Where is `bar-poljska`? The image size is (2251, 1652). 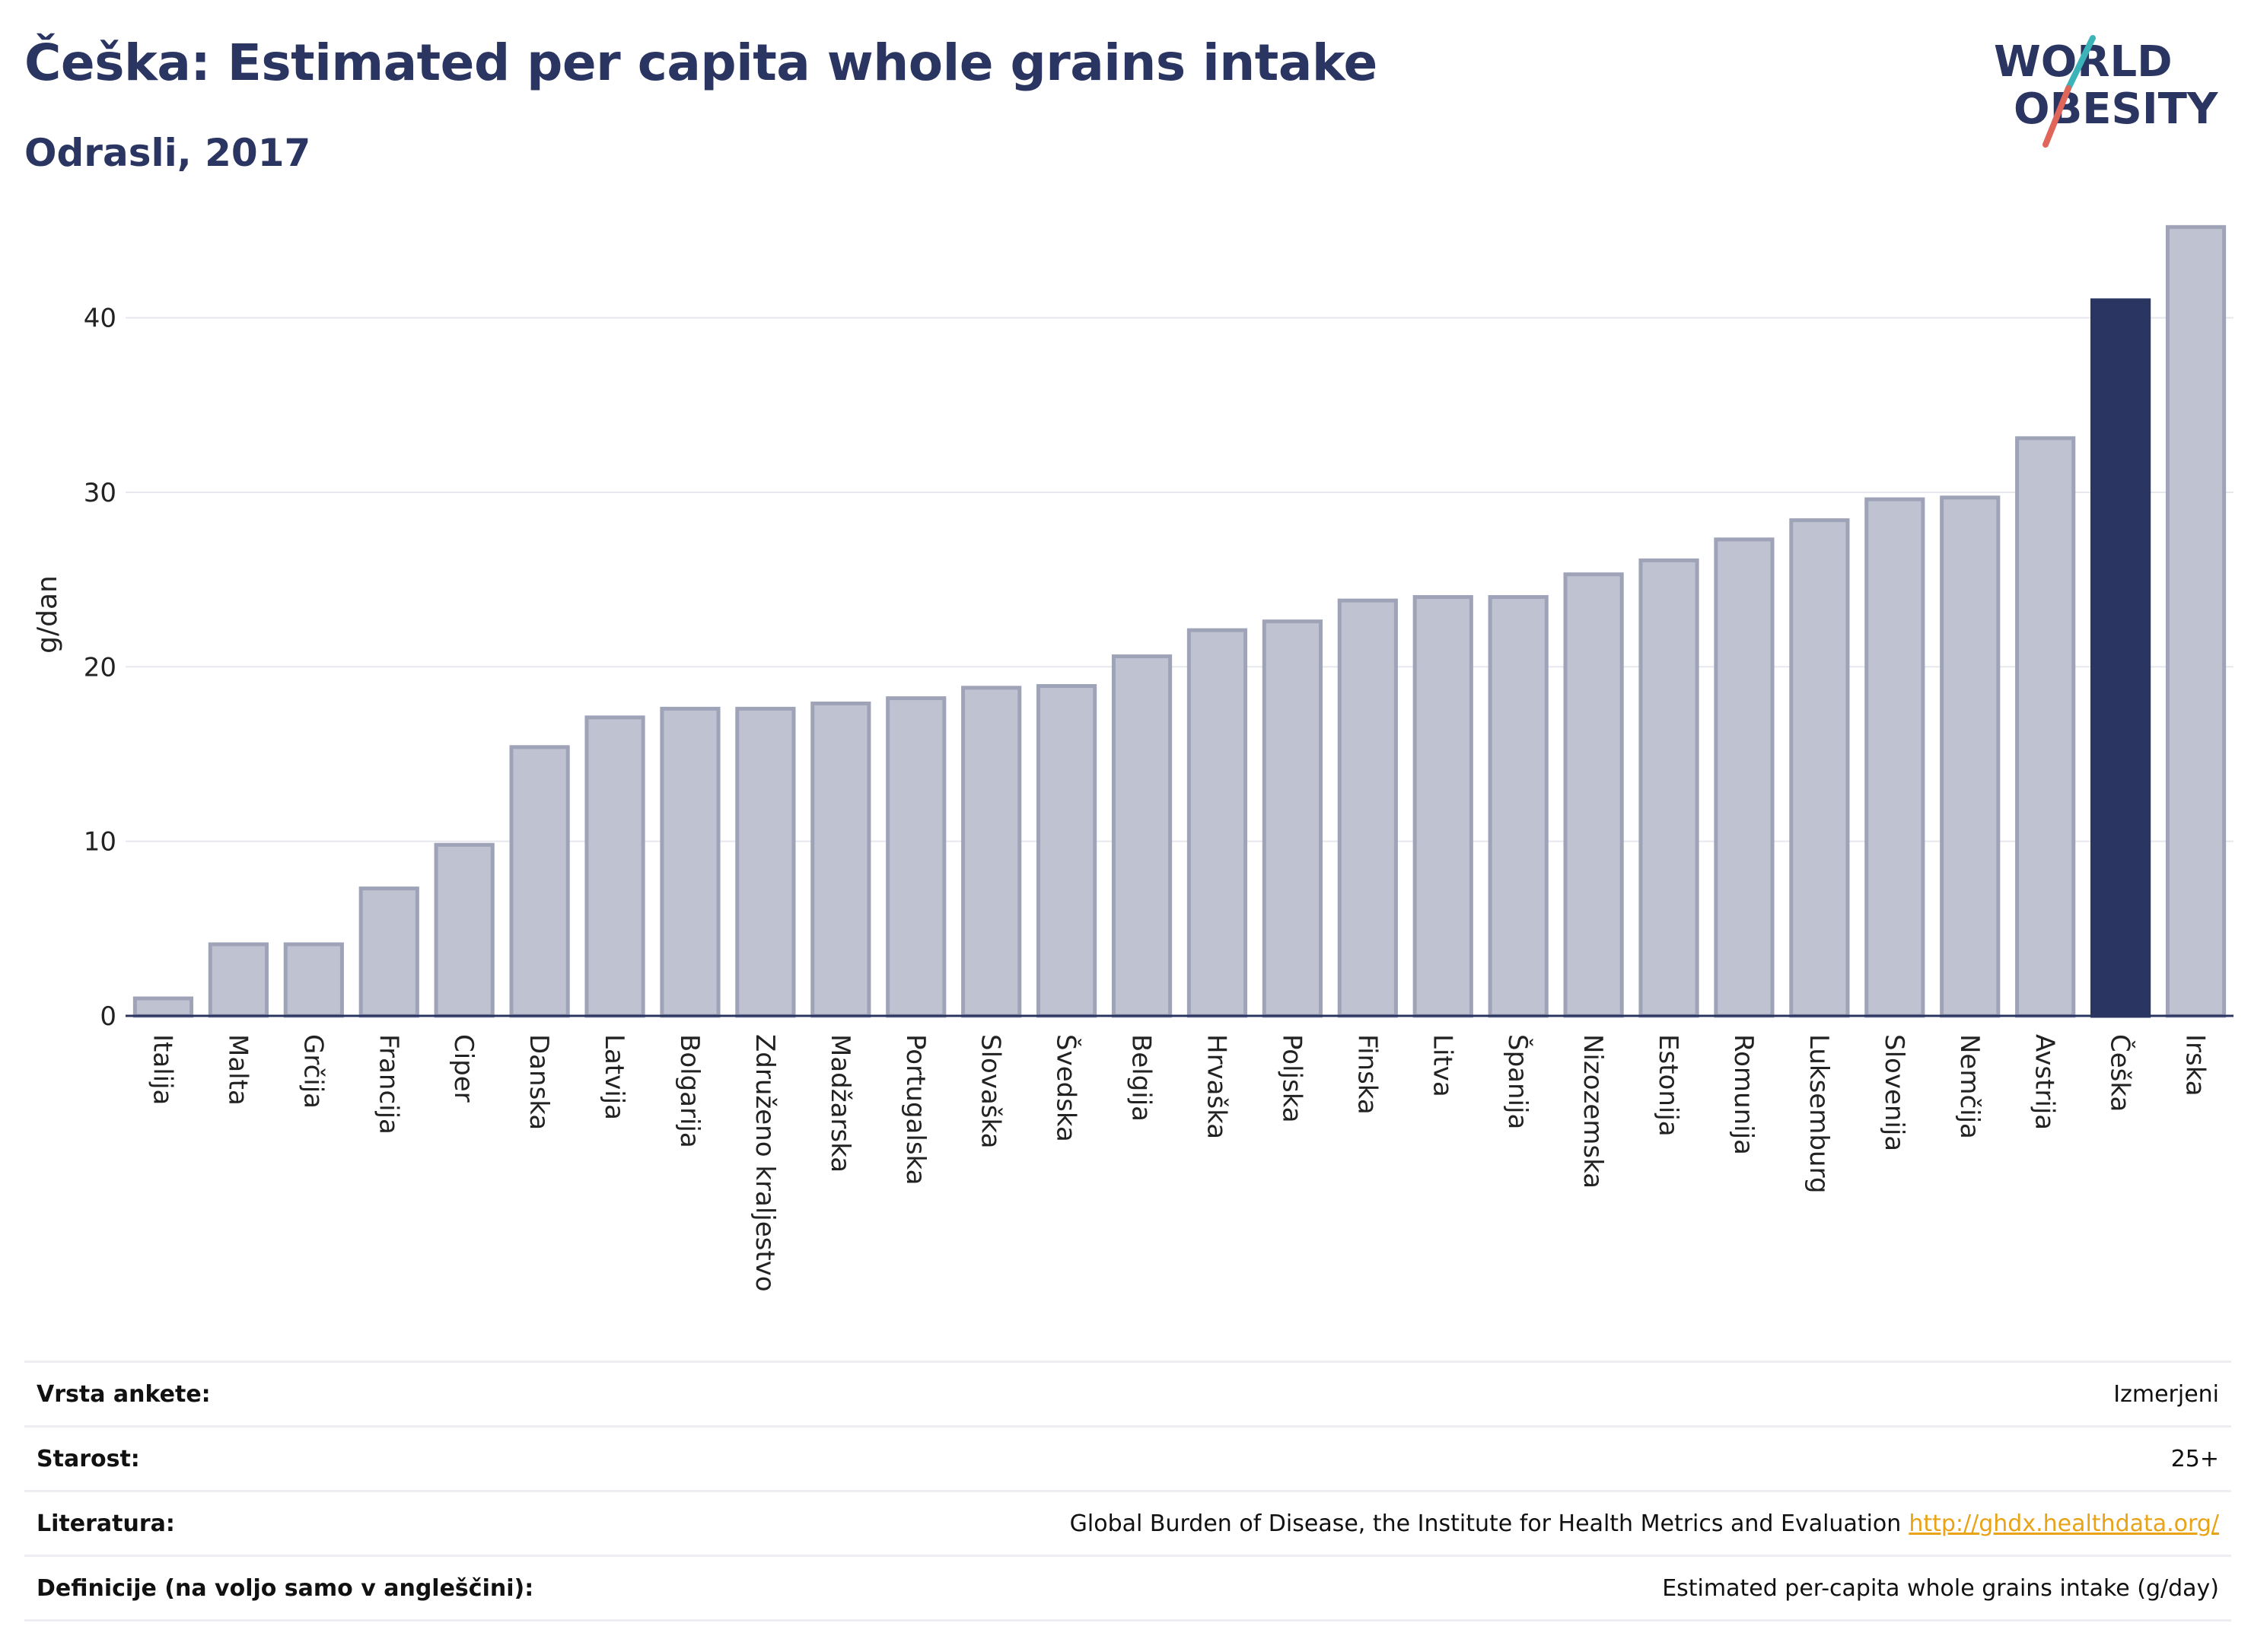 bar-poljska is located at coordinates (1292, 818).